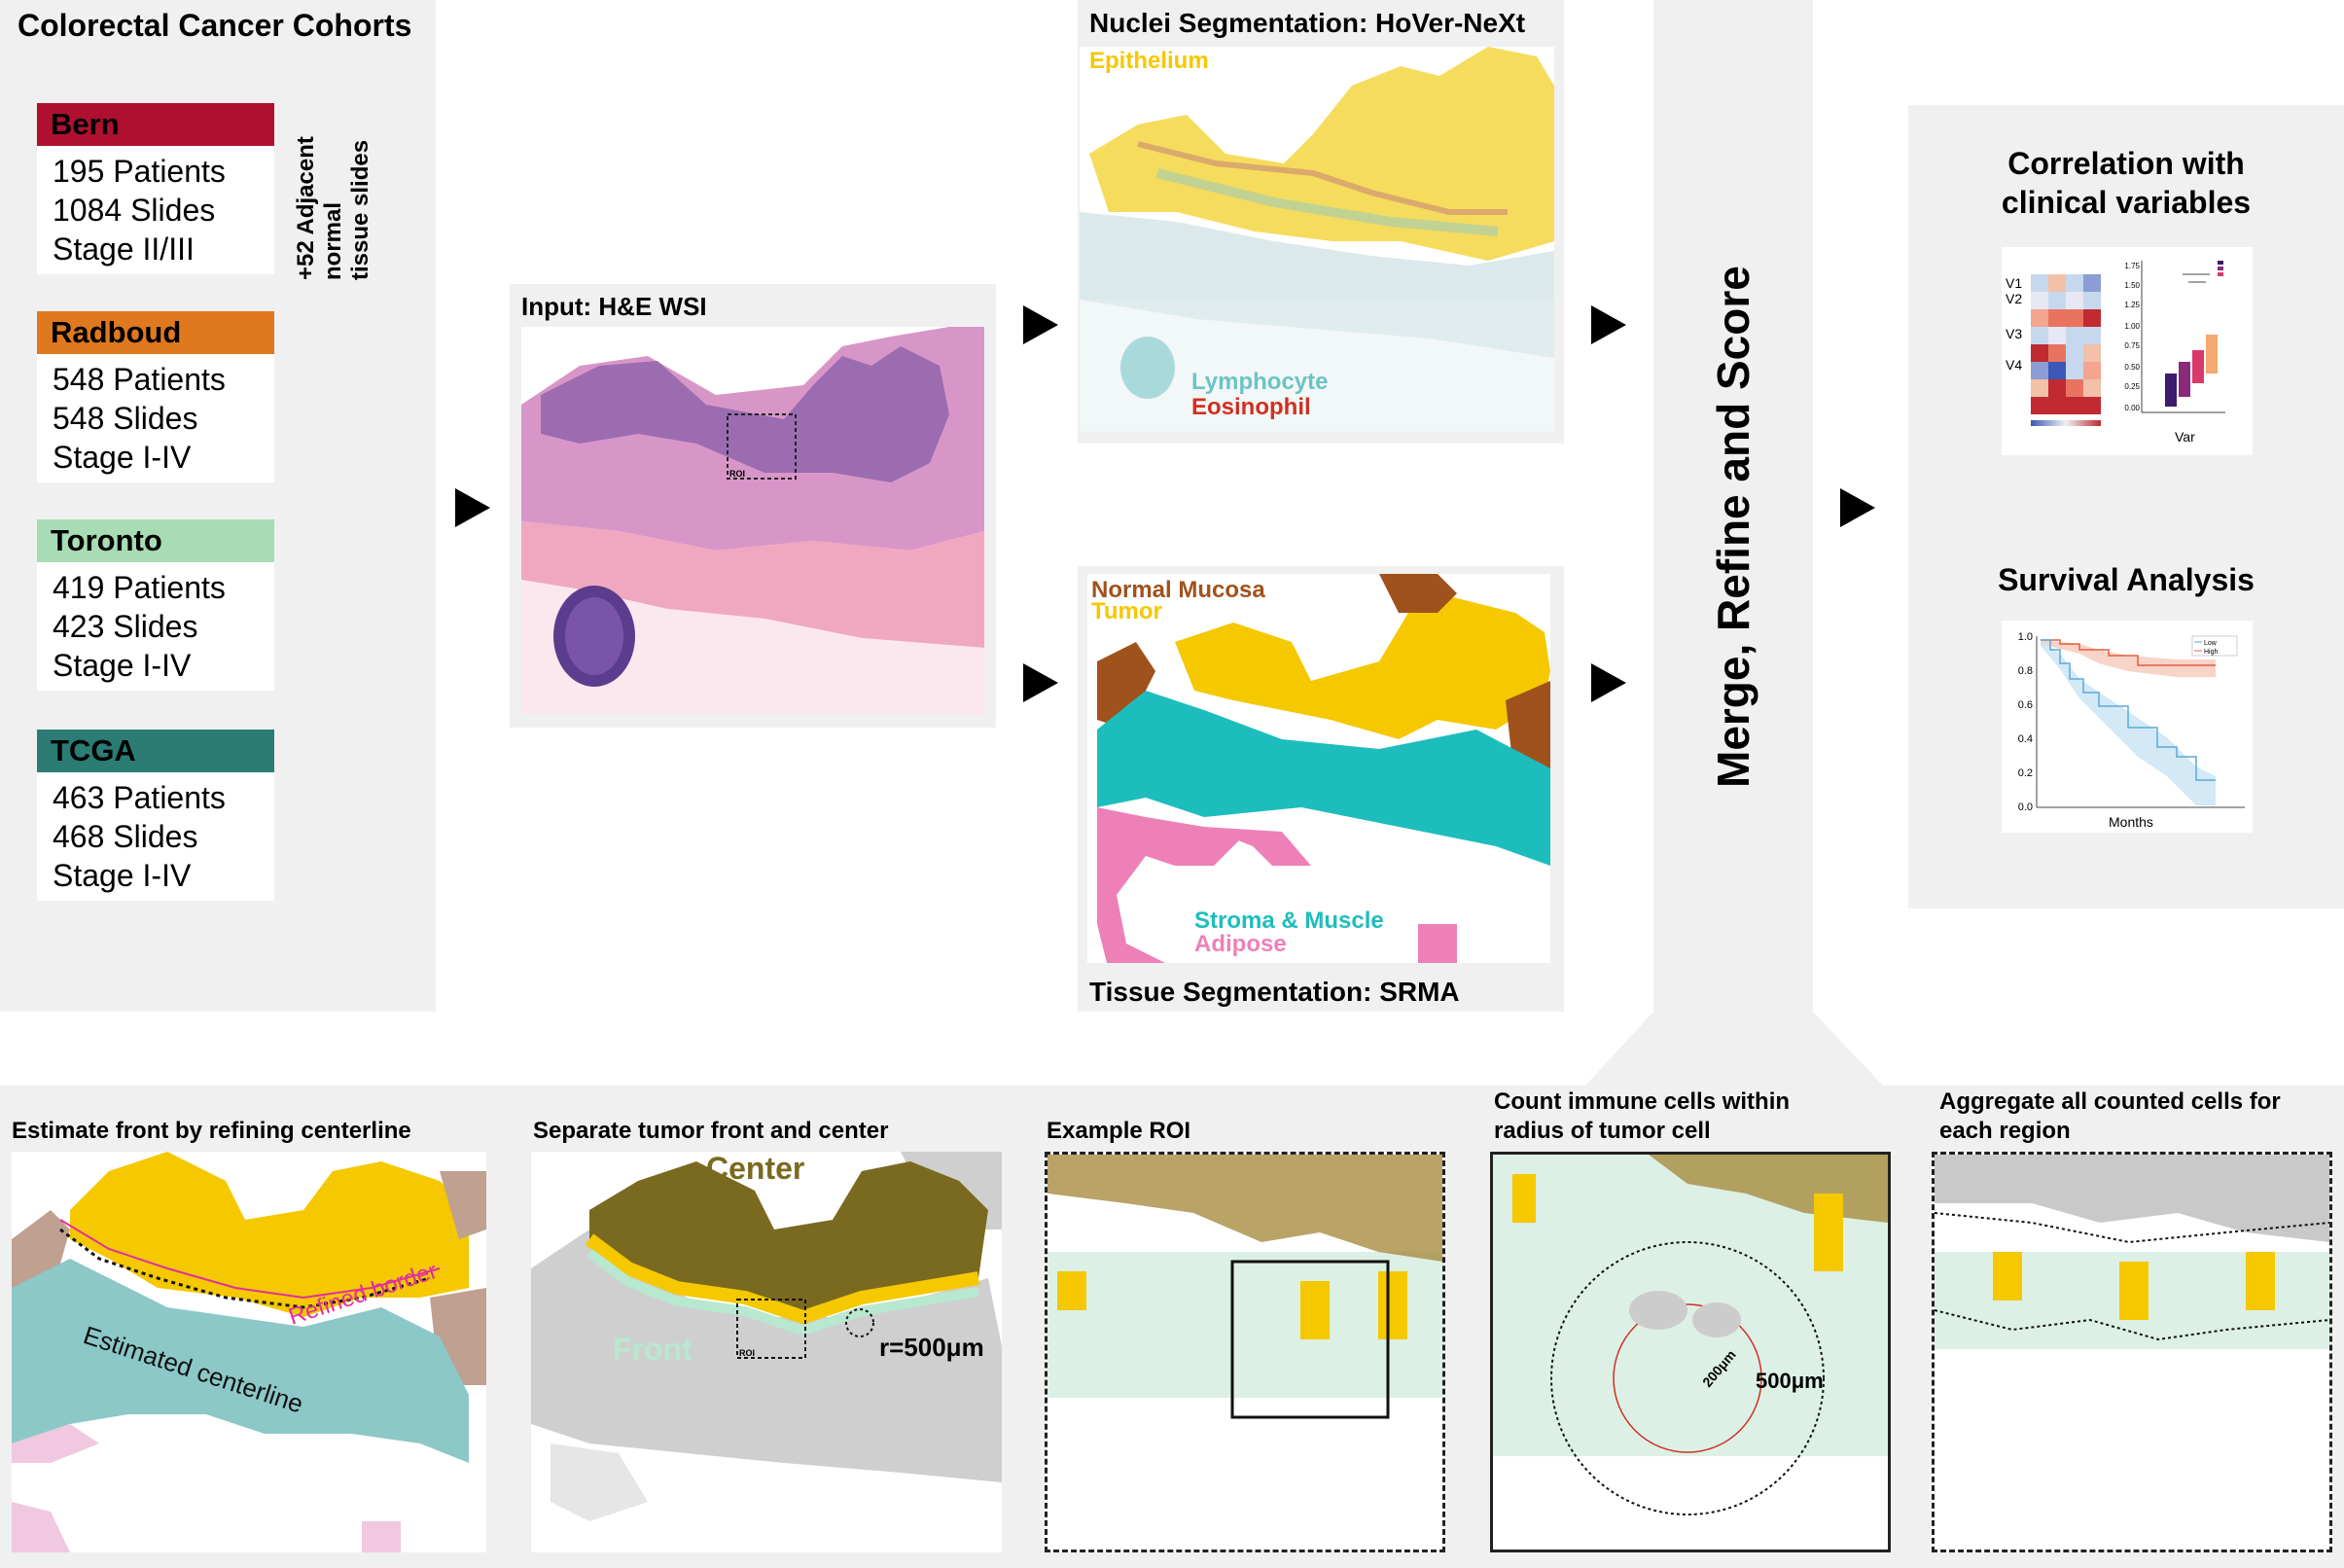 This screenshot has height=1568, width=2344. I want to click on cohort-tcga-stage: Stage I-IV, so click(122, 875).